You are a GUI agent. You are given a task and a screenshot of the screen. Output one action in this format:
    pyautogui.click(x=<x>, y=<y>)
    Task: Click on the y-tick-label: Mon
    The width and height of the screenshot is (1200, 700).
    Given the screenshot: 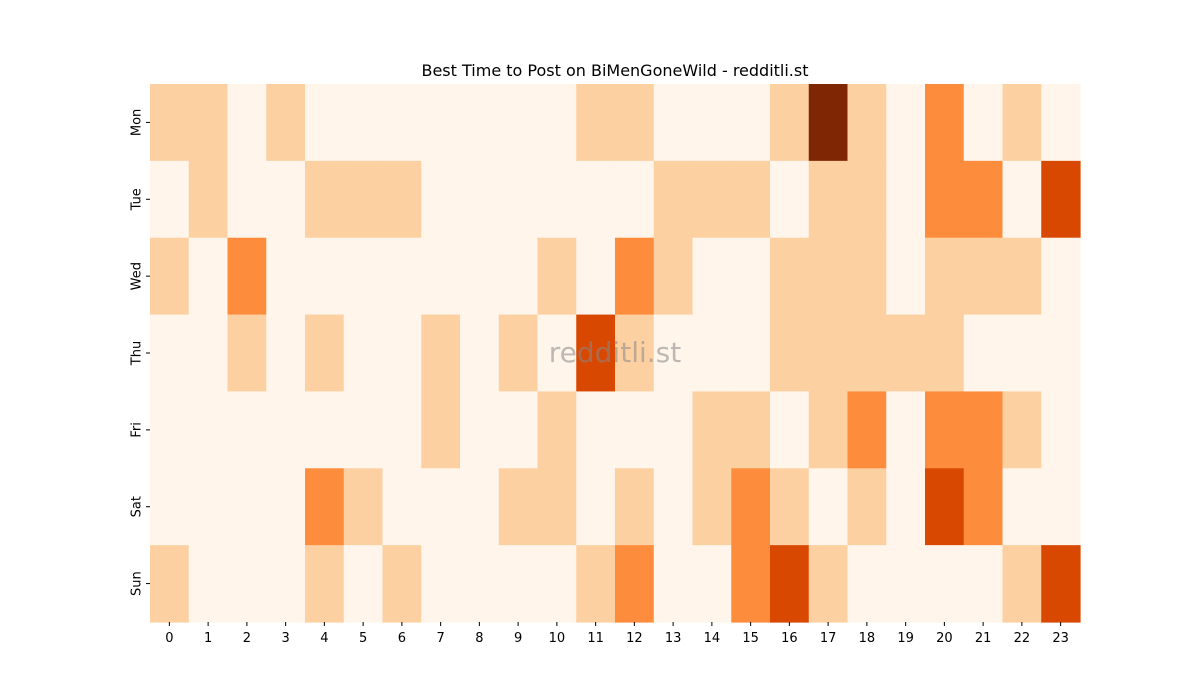 What is the action you would take?
    pyautogui.click(x=137, y=122)
    